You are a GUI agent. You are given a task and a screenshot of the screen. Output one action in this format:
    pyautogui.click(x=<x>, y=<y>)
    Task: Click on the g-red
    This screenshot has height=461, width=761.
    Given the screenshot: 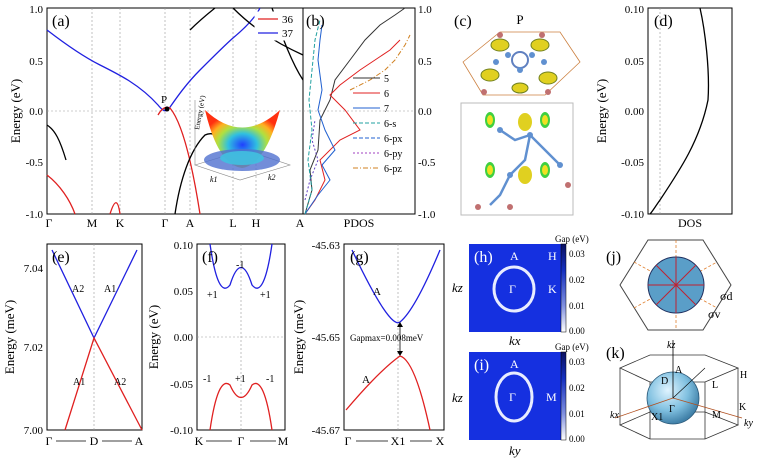 What is the action you would take?
    pyautogui.click(x=388, y=393)
    